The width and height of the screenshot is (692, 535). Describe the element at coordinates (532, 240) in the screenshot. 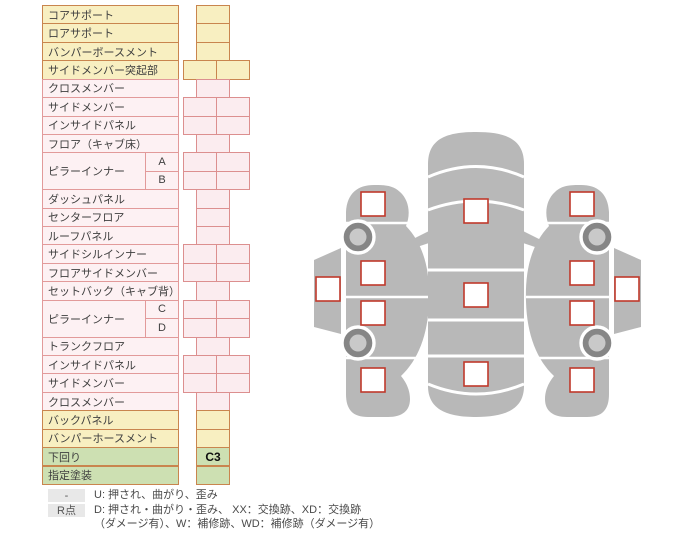

I see `right-mirror-icon` at that location.